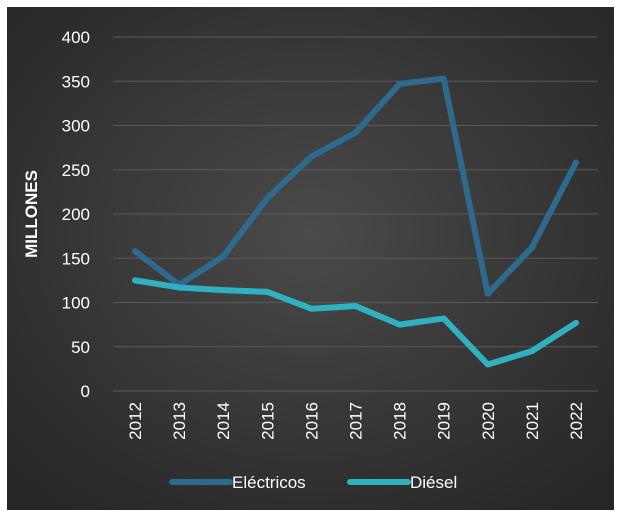 The height and width of the screenshot is (517, 621). Describe the element at coordinates (267, 421) in the screenshot. I see `x-tick-label: 2015` at that location.